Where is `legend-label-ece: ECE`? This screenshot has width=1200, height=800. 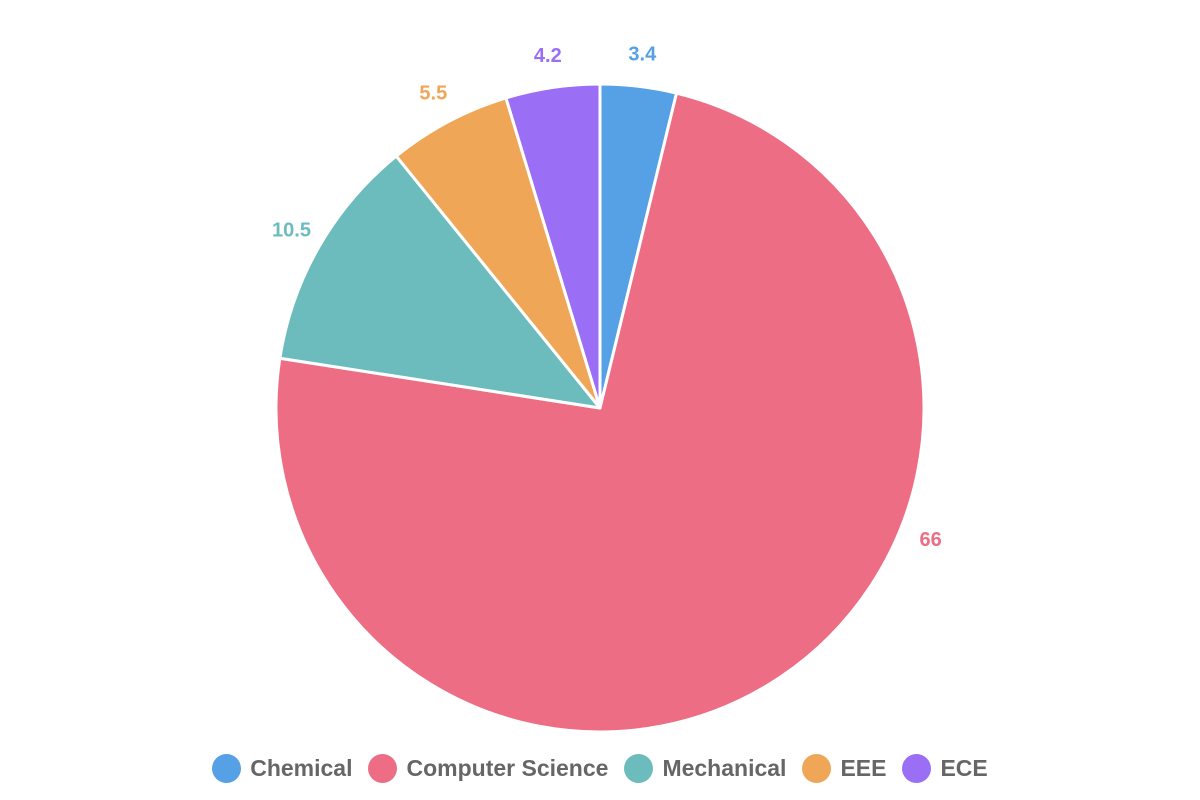 legend-label-ece: ECE is located at coordinates (964, 767).